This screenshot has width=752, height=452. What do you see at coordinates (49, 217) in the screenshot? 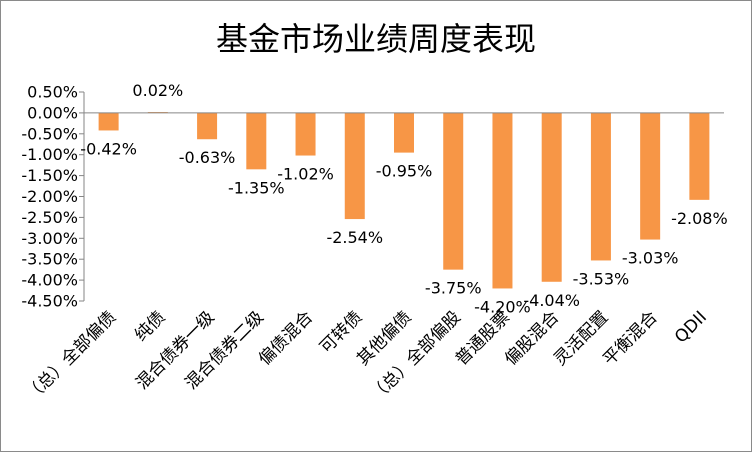
I see `y-tick-label: -2.50%` at bounding box center [49, 217].